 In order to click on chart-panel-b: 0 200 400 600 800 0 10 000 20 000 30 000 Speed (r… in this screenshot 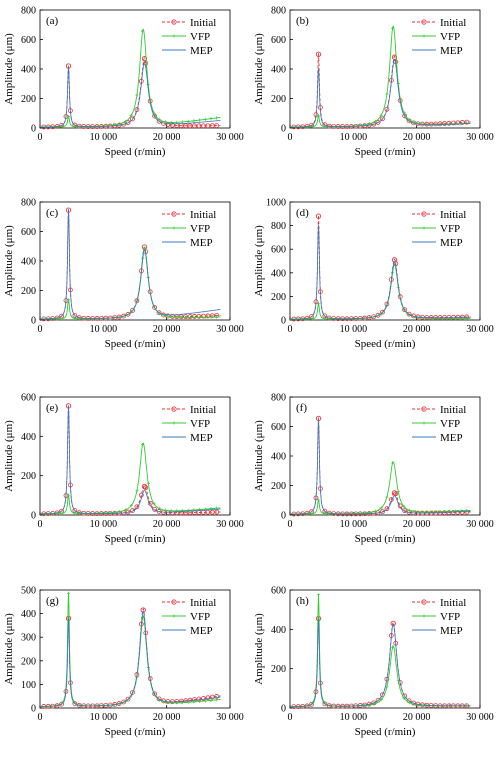, I will do `click(373, 82)`.